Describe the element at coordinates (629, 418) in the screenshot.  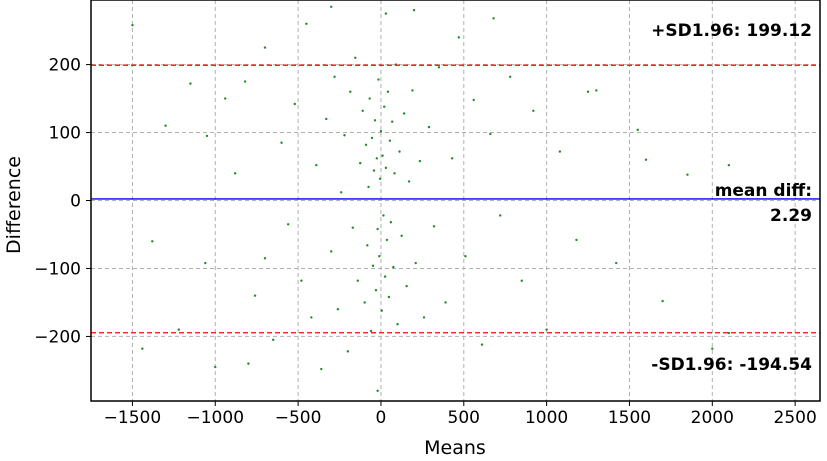
I see `x-tick-label: 1500` at that location.